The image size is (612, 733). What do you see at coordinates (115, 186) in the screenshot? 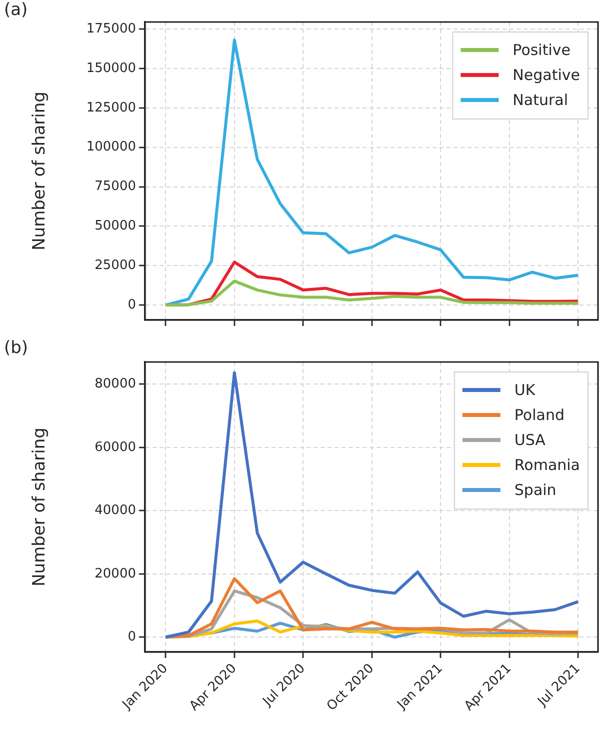
I see `y-tick-label: 75000` at bounding box center [115, 186].